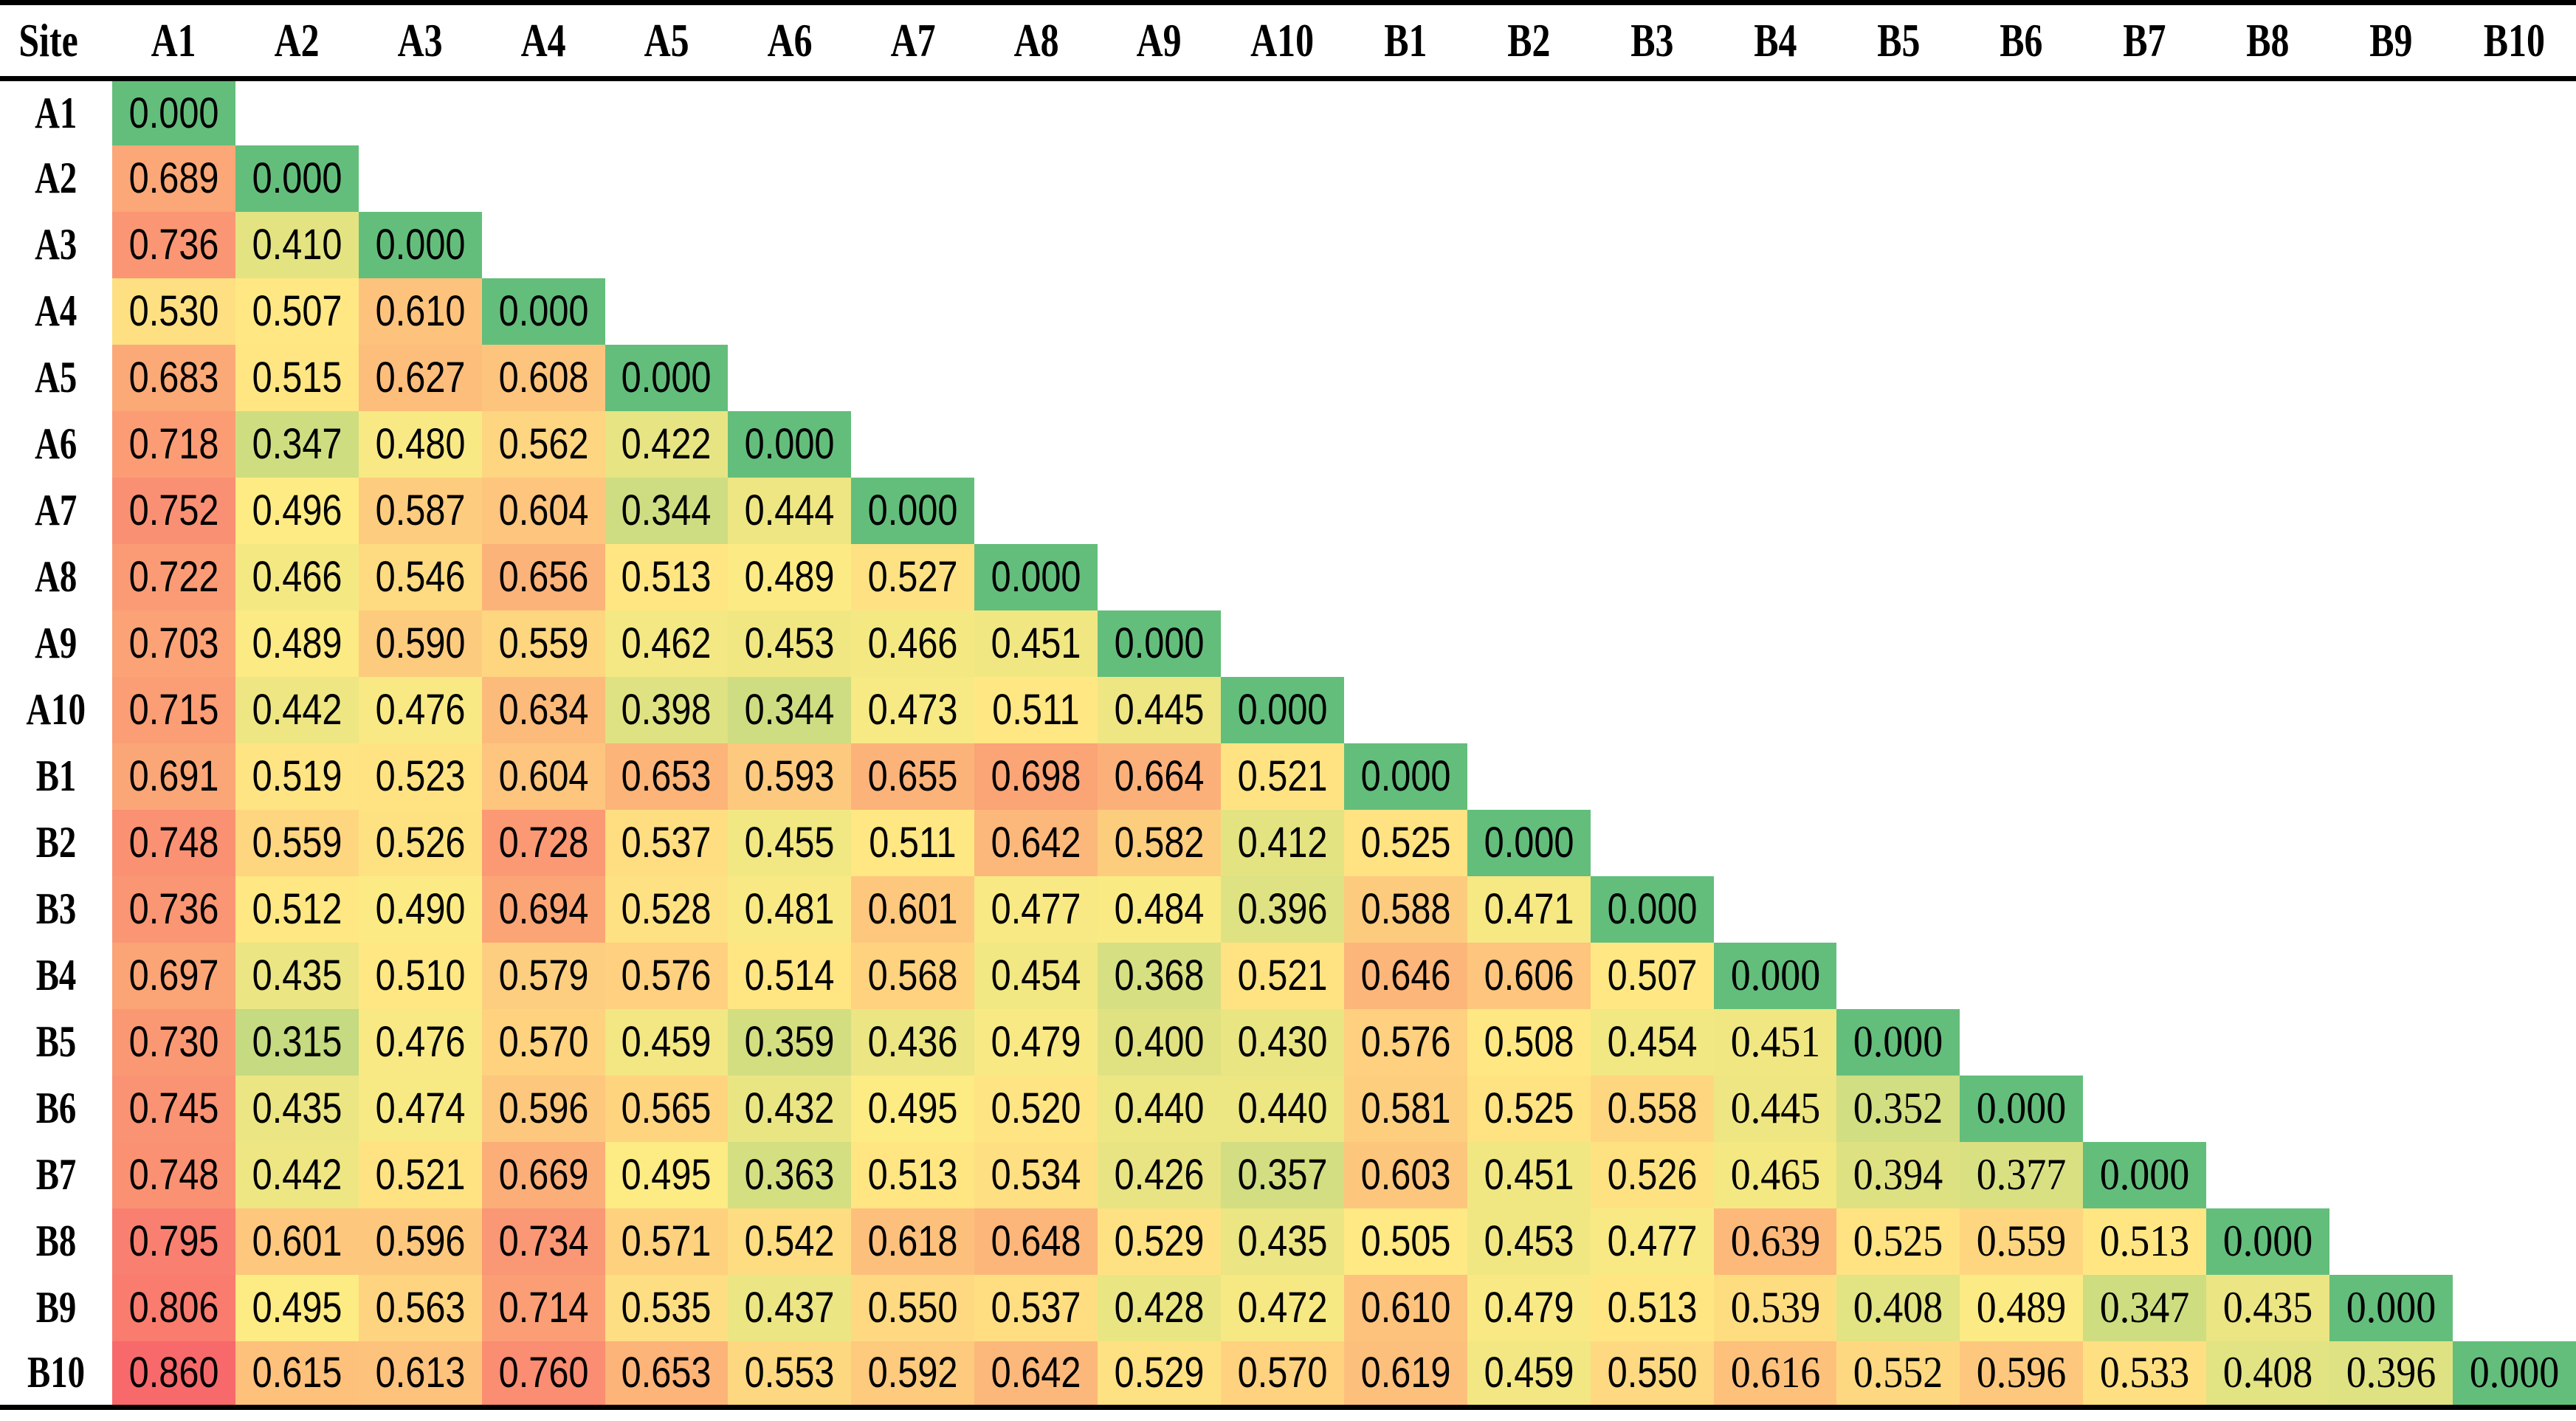 Image resolution: width=2576 pixels, height=1421 pixels. I want to click on matrix-cell-value: 0.528, so click(666, 909).